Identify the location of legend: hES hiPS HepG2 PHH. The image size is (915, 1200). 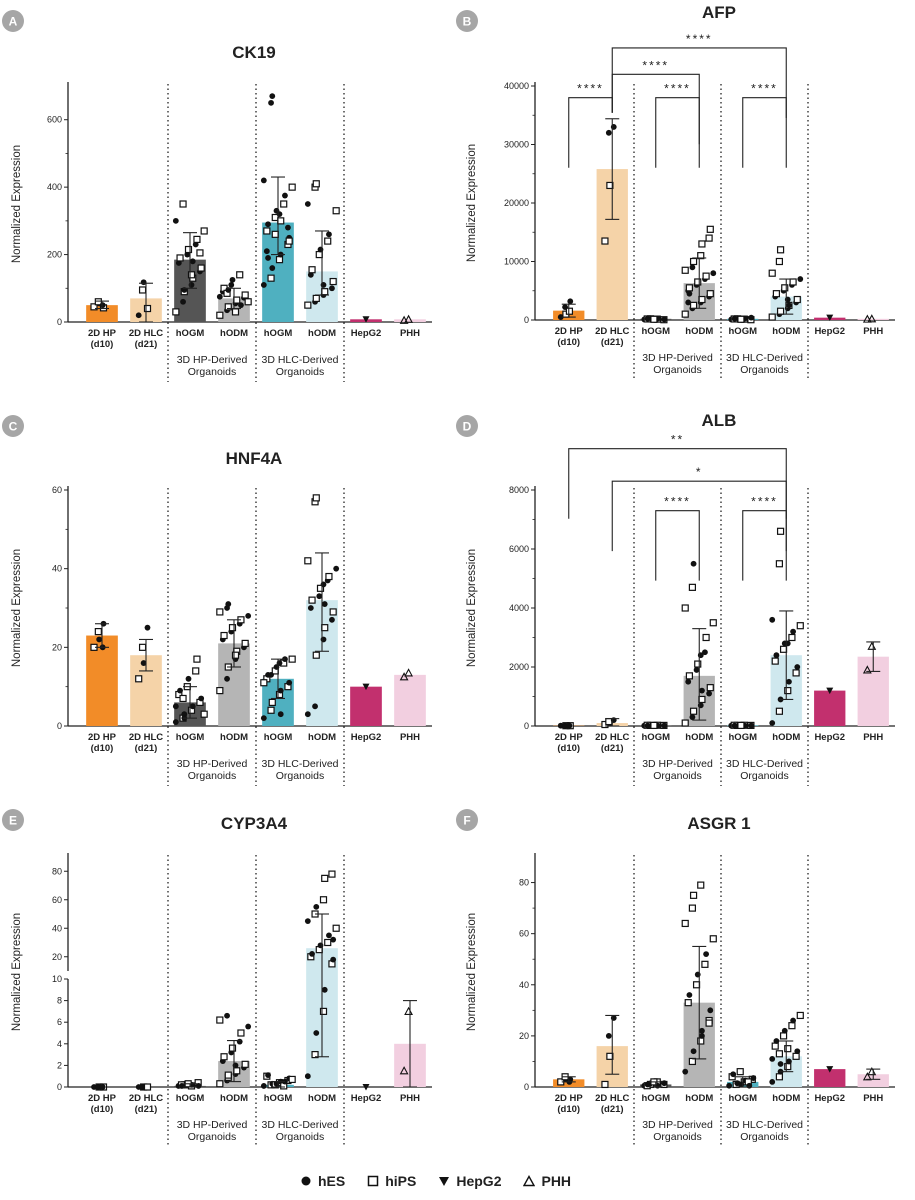
(465, 1181).